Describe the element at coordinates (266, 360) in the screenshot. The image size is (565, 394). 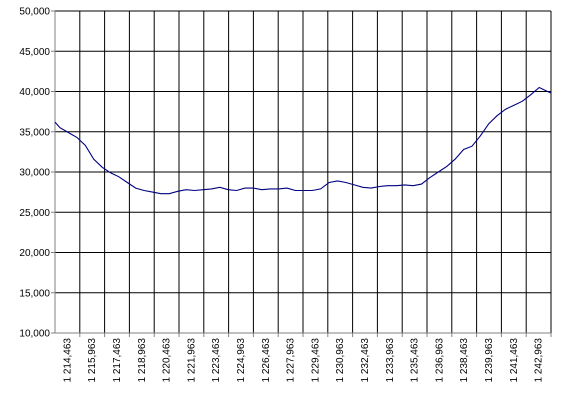
I see `x-tick-label: 1 226,463` at that location.